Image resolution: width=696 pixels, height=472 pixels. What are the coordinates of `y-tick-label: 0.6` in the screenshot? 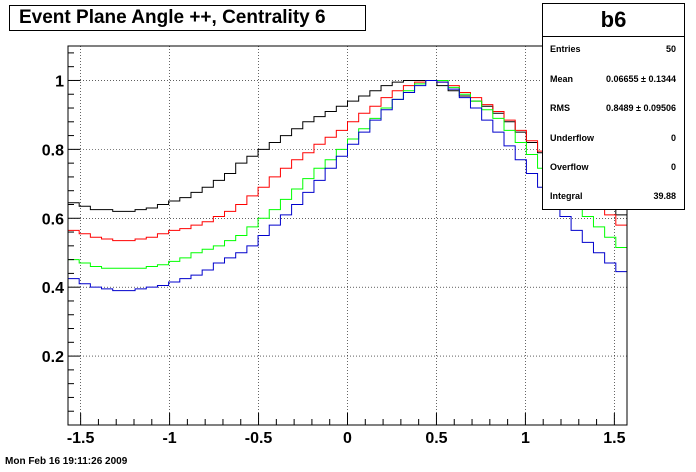 It's located at (53, 219).